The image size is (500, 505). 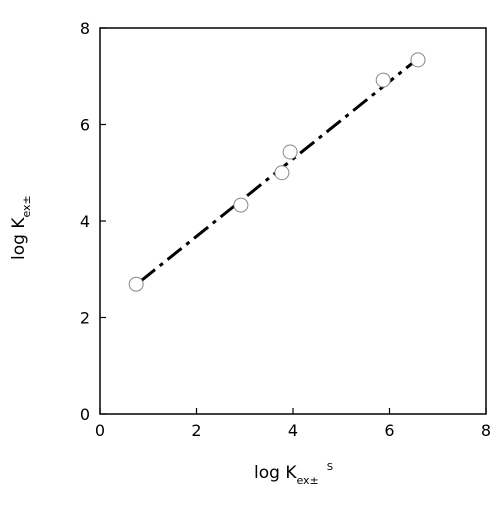 What do you see at coordinates (85, 221) in the screenshot?
I see `y-tick-label: 4` at bounding box center [85, 221].